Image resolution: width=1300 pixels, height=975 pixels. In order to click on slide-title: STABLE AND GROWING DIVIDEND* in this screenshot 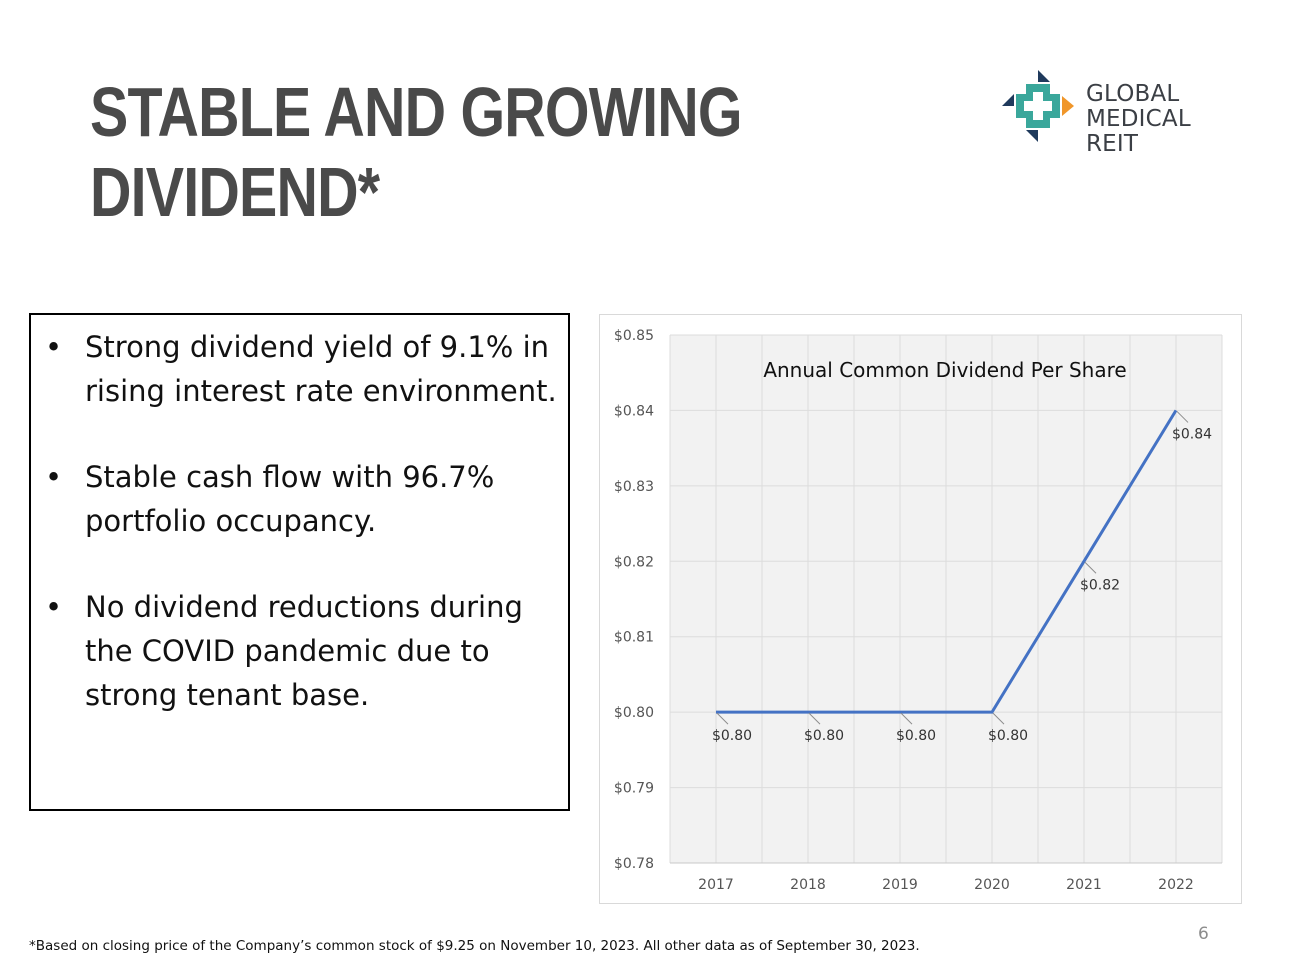, I will do `click(416, 152)`.